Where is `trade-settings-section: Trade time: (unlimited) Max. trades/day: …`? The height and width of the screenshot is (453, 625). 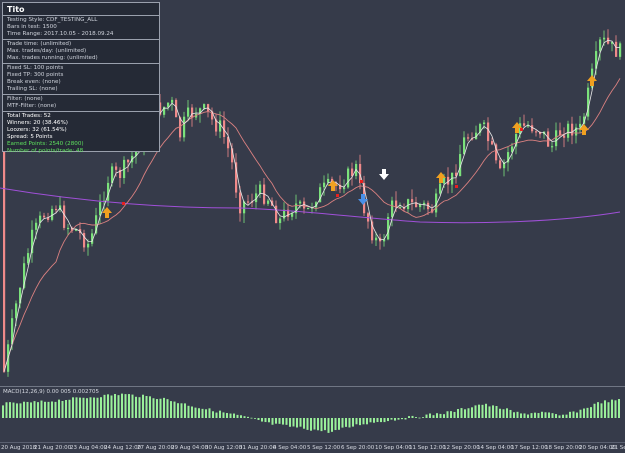
trade-settings-section: Trade time: (unlimited) Max. trades/day: … is located at coordinates (81, 51).